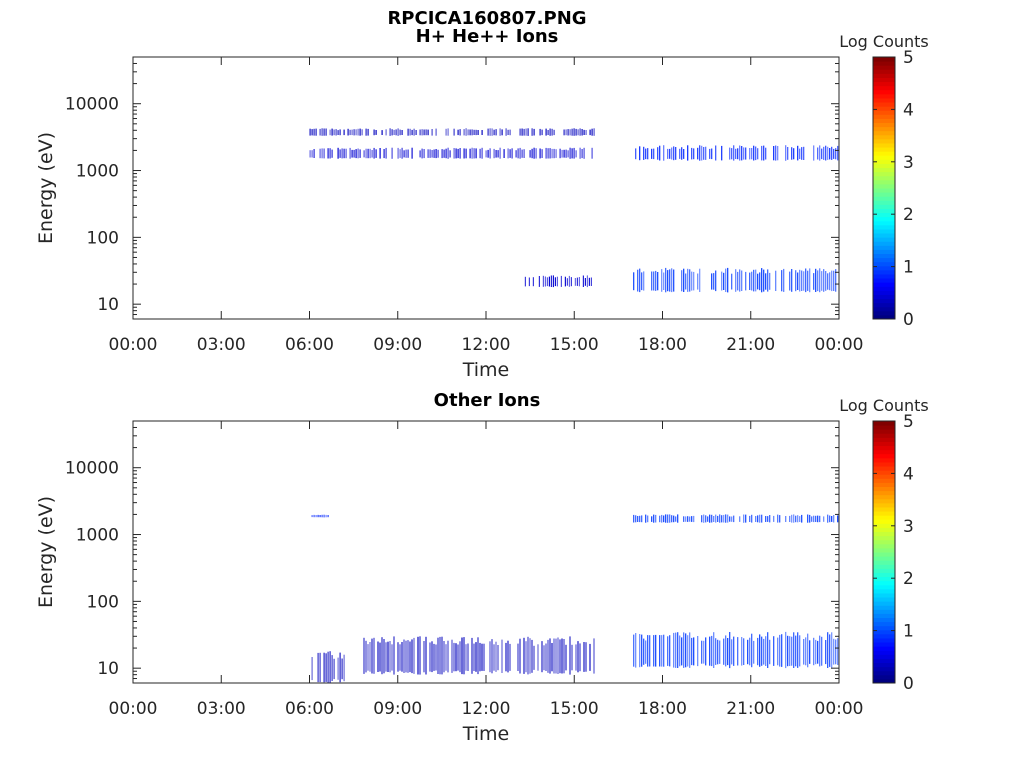  I want to click on x-tick-label: 00:00, so click(133, 709).